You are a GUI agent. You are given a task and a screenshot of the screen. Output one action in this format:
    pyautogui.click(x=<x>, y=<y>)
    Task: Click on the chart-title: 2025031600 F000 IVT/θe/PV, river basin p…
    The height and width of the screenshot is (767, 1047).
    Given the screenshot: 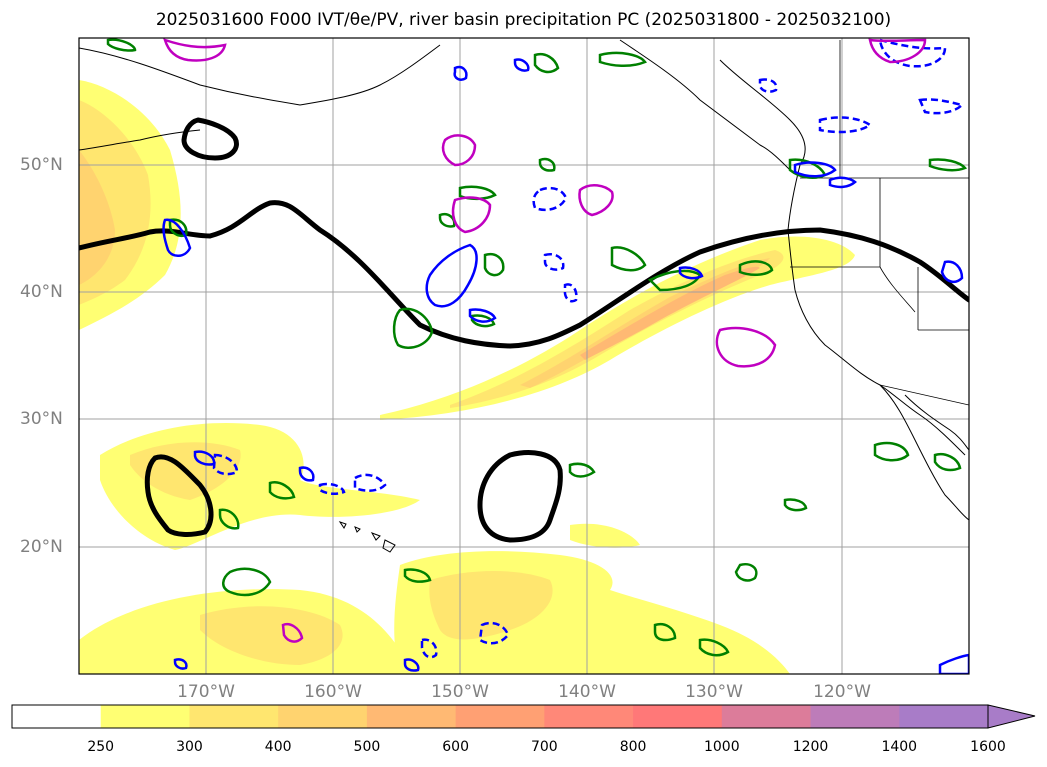 What is the action you would take?
    pyautogui.click(x=523, y=20)
    